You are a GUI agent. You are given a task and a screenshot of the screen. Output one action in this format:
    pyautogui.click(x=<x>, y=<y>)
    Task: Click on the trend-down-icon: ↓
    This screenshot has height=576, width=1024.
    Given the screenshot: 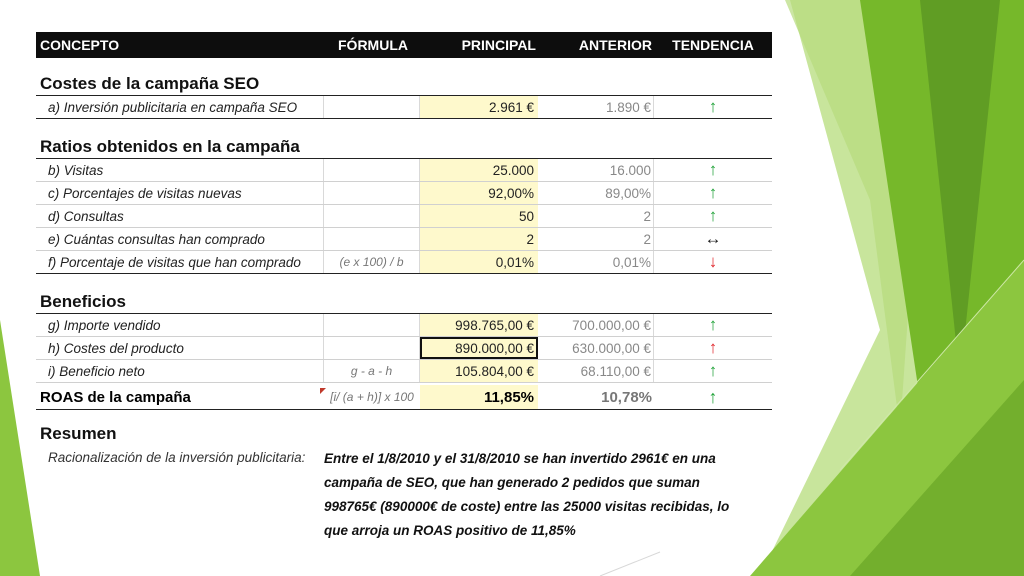 What is the action you would take?
    pyautogui.click(x=713, y=261)
    